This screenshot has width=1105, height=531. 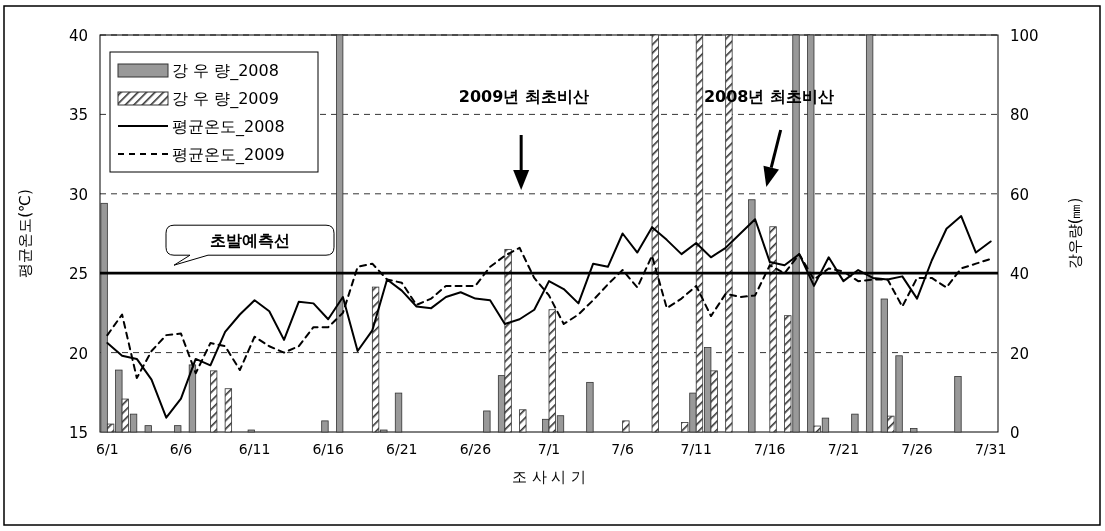 What do you see at coordinates (107, 449) in the screenshot?
I see `x-tick-label: 6/1` at bounding box center [107, 449].